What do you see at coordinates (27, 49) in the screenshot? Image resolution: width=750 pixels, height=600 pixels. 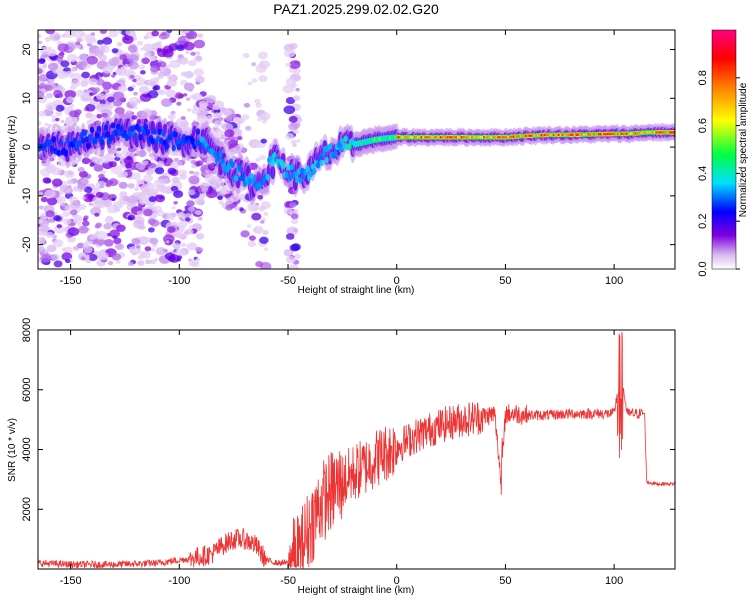 I see `y-tick-label: 20` at bounding box center [27, 49].